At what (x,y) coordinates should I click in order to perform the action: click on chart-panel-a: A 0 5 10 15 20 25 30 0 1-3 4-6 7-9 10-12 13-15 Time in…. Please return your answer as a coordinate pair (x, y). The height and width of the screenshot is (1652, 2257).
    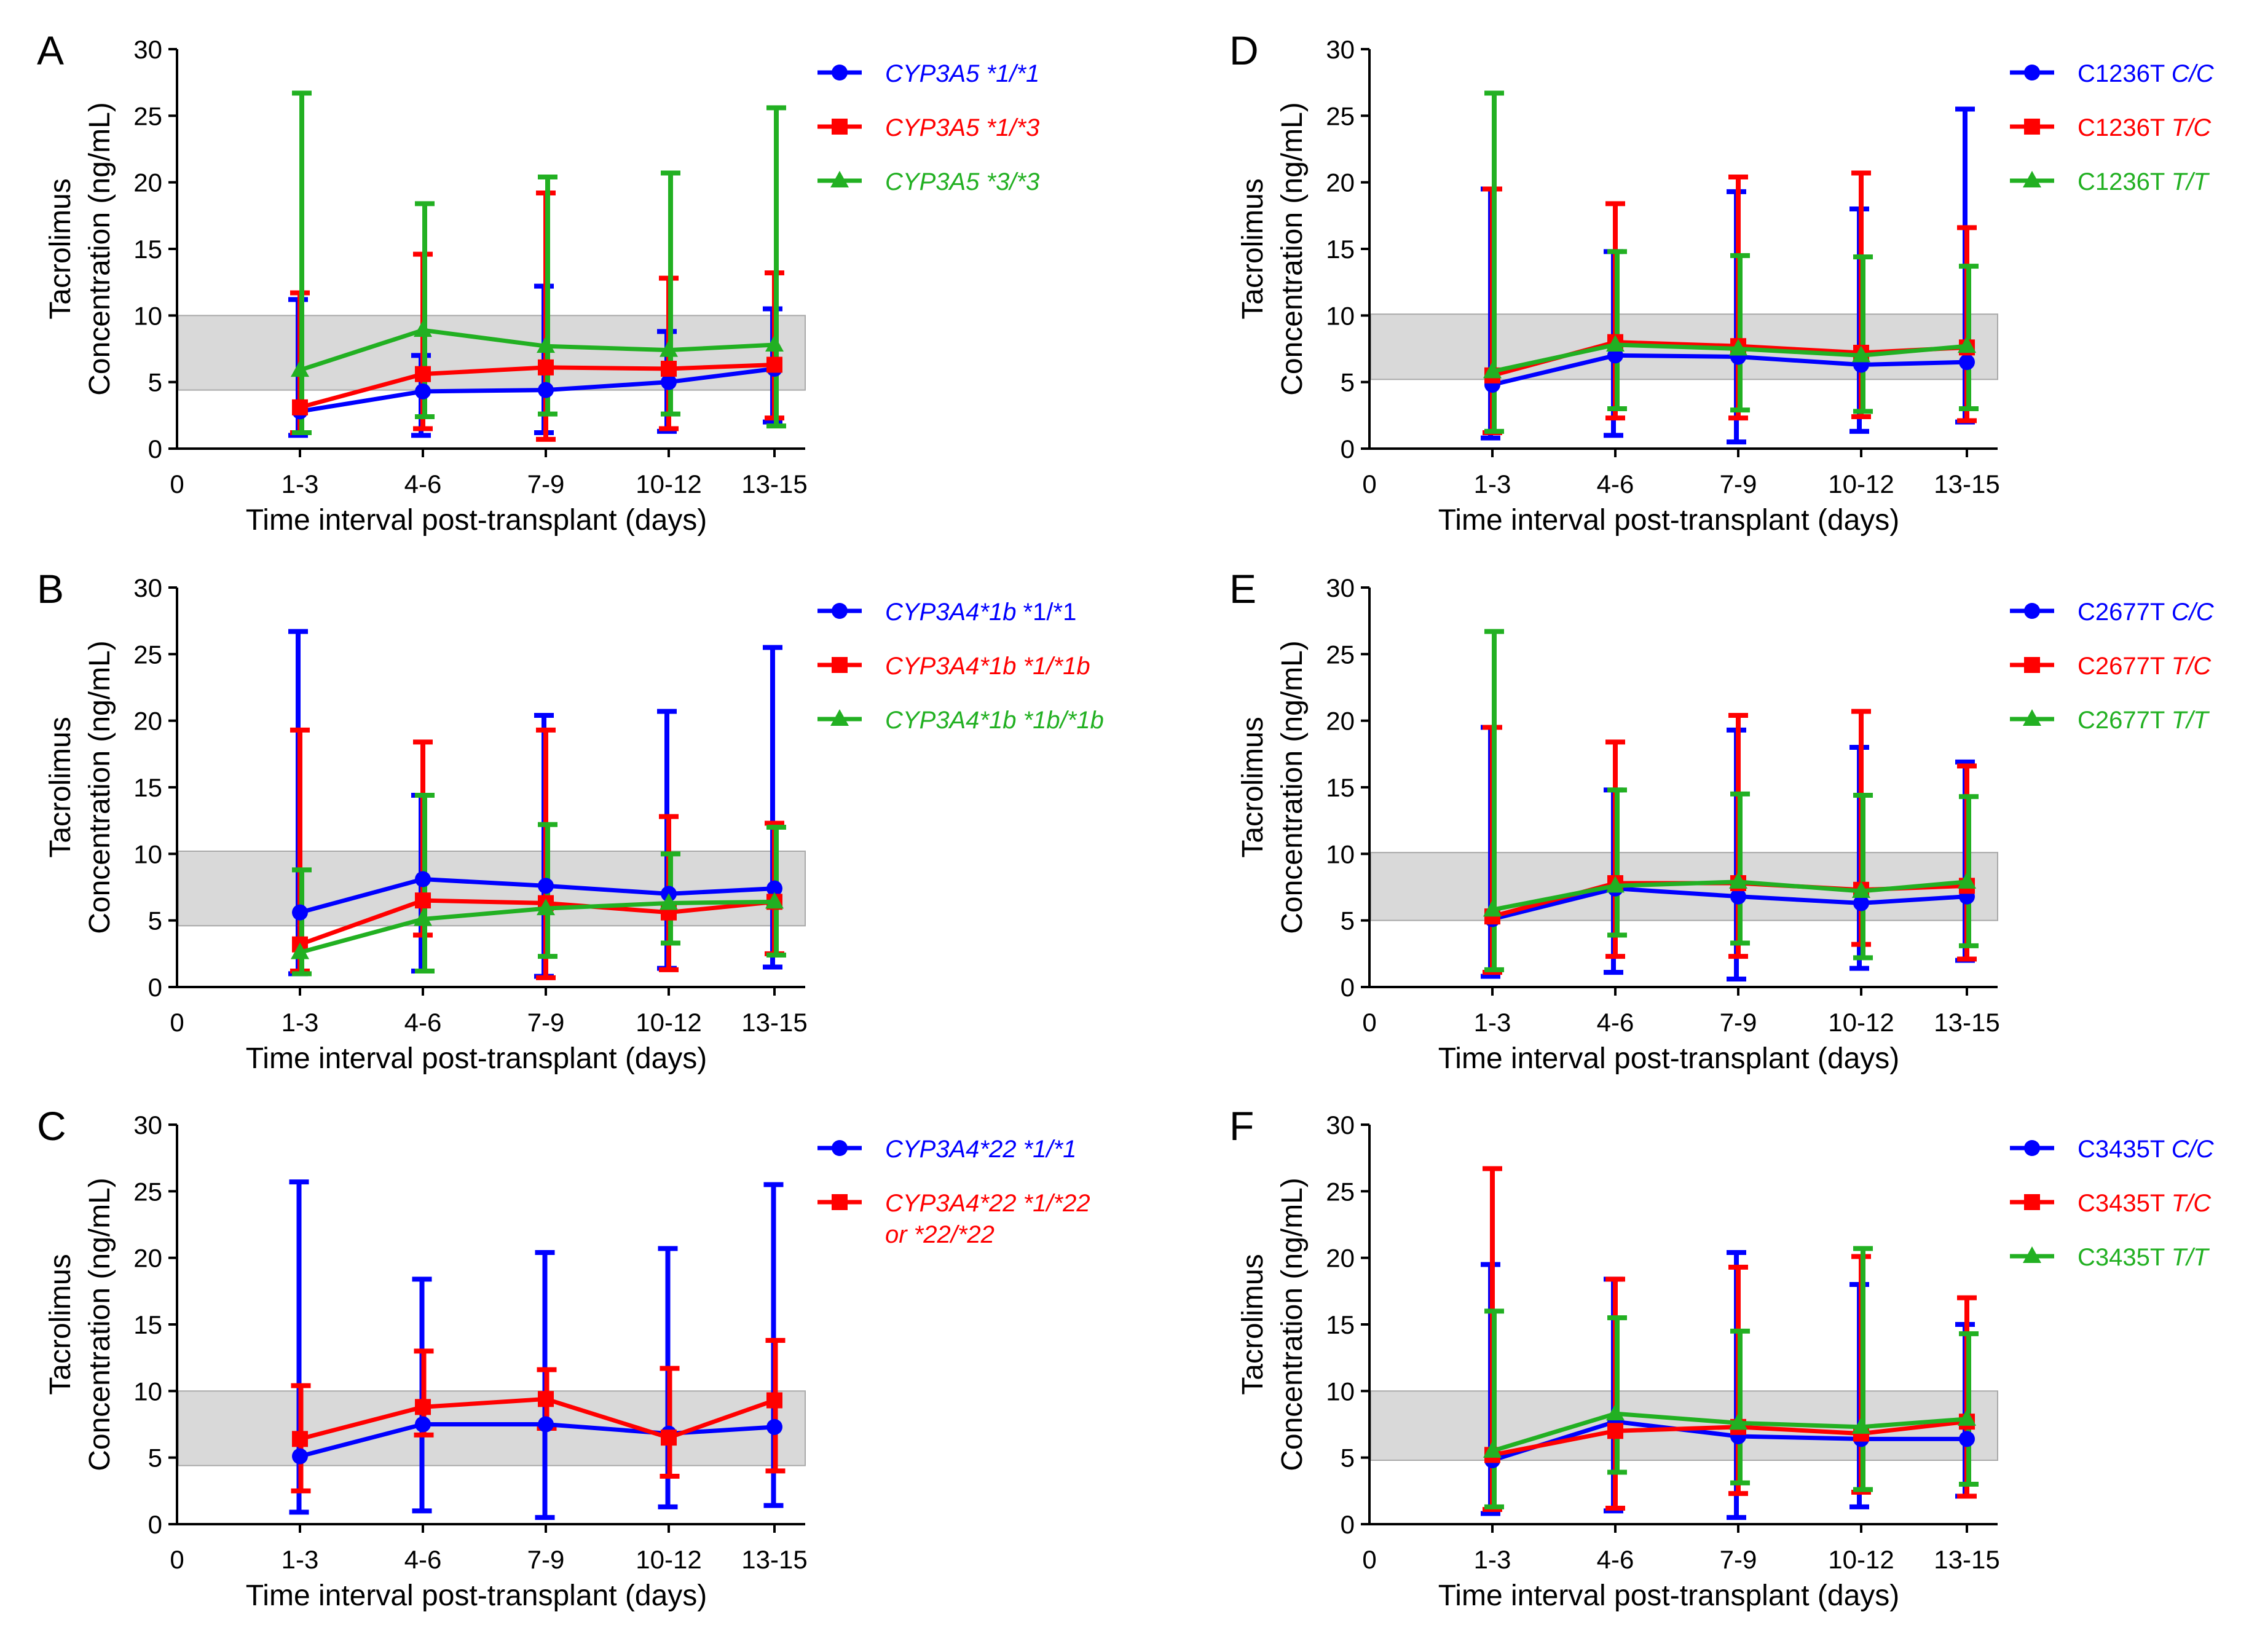
    Looking at the image, I should click on (538, 282).